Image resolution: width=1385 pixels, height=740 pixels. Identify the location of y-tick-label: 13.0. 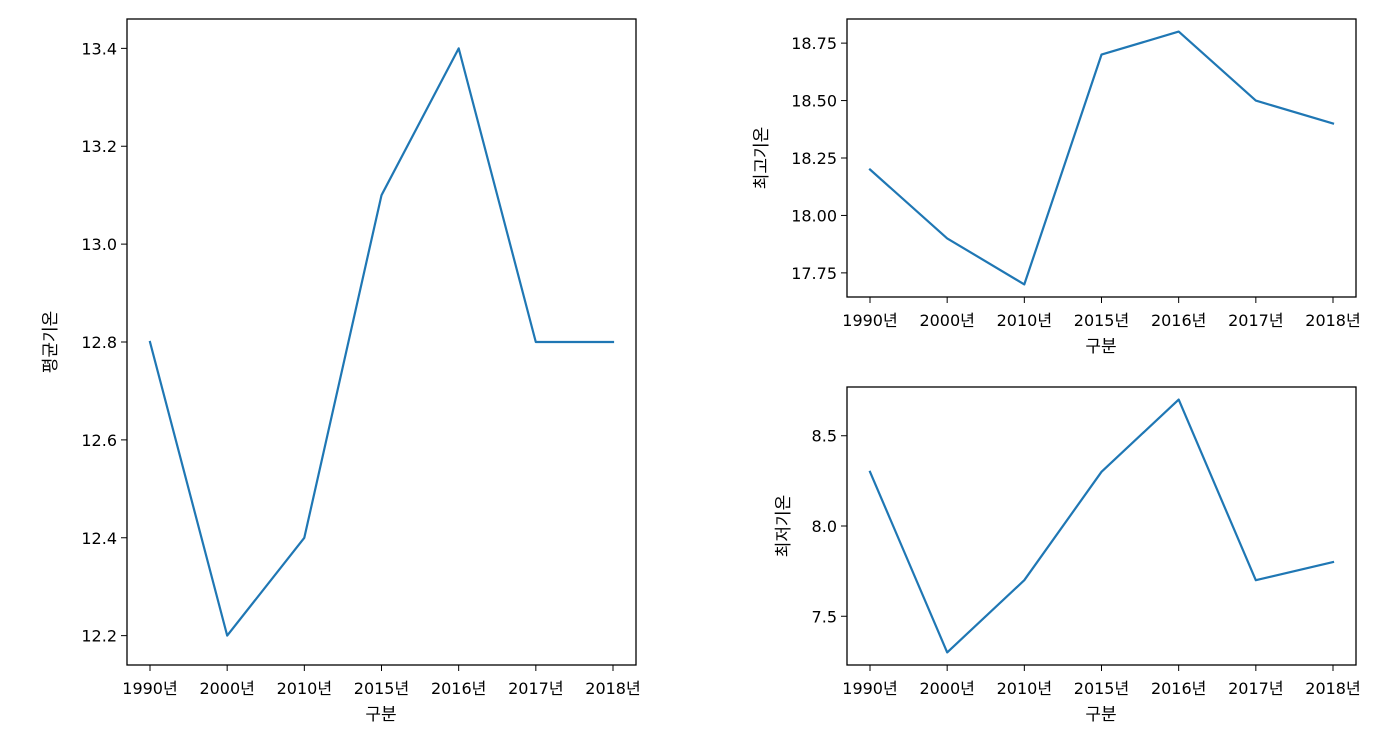
(99, 244).